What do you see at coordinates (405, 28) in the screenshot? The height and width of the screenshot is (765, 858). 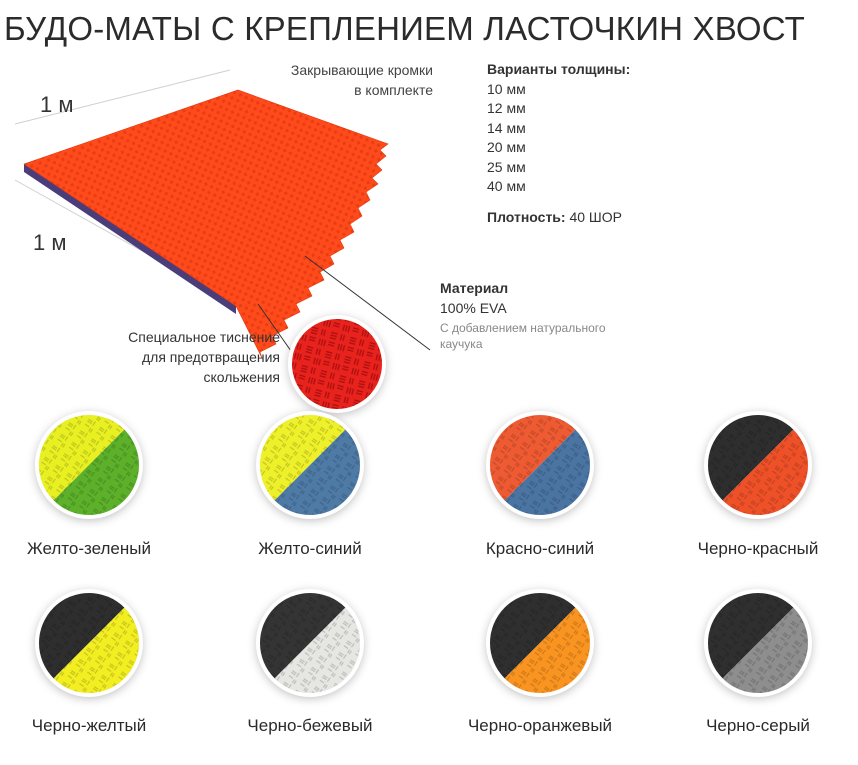 I see `page-title: БУДО-МАТЫ С КРЕПЛЕНИЕМ ЛАСТОЧКИН ХВОСТ` at bounding box center [405, 28].